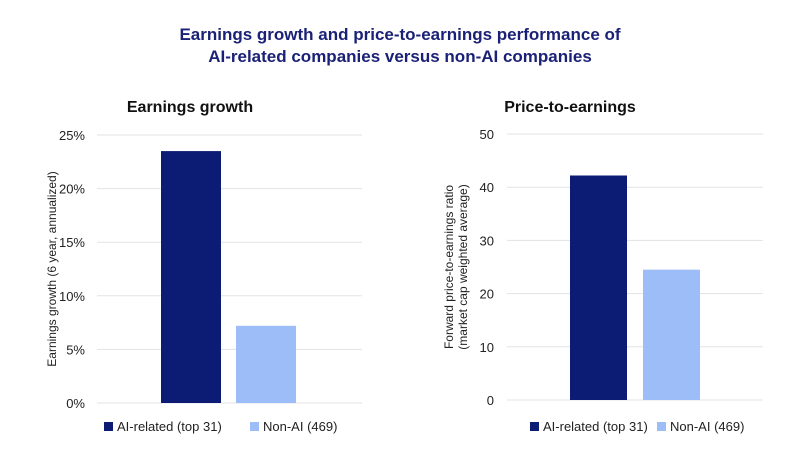 The image size is (800, 450). Describe the element at coordinates (190, 107) in the screenshot. I see `subplot-title: Earnings growth` at that location.